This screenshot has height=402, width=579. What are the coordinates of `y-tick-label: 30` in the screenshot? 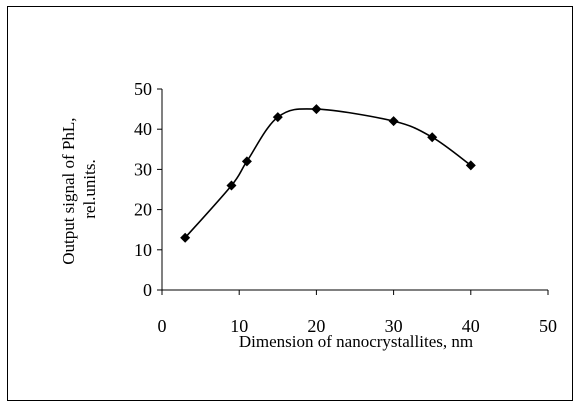 It's located at (143, 169).